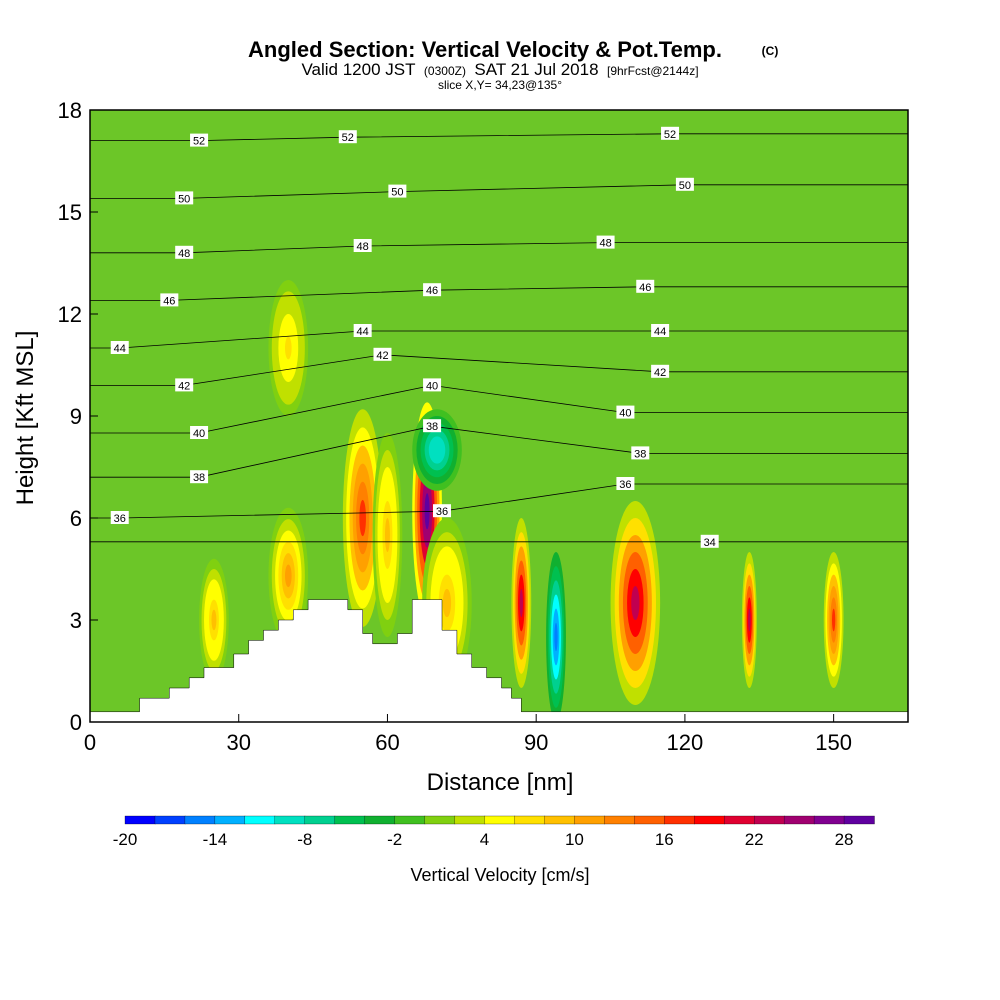  What do you see at coordinates (536, 734) in the screenshot?
I see `x-tick-90: 90` at bounding box center [536, 734].